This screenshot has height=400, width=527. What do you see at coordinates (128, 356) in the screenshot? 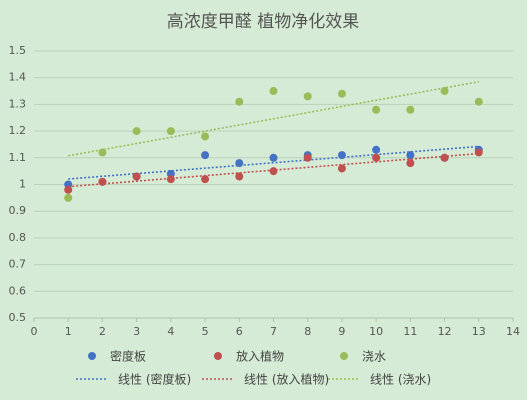
I see `legend-label: 密度板` at bounding box center [128, 356].